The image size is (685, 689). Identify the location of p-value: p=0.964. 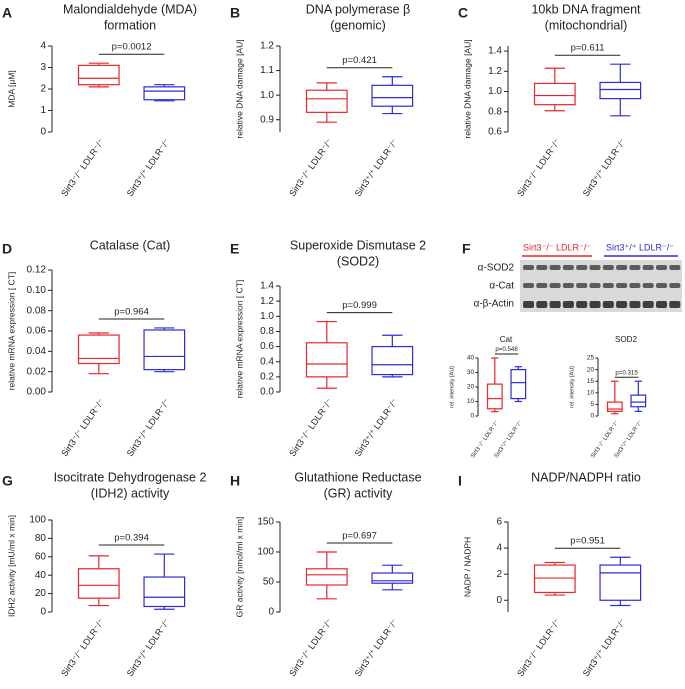
(131, 311).